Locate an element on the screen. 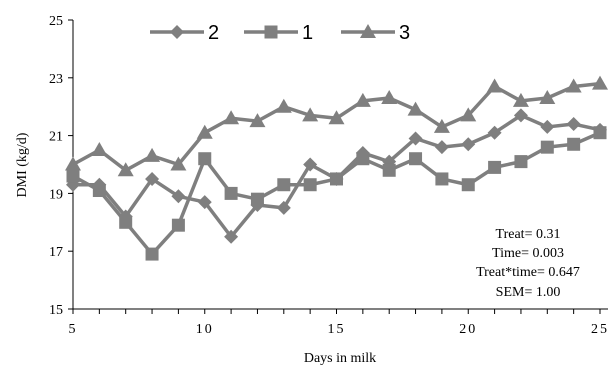 Image resolution: width=608 pixels, height=370 pixels. legend-marker-square is located at coordinates (271, 32).